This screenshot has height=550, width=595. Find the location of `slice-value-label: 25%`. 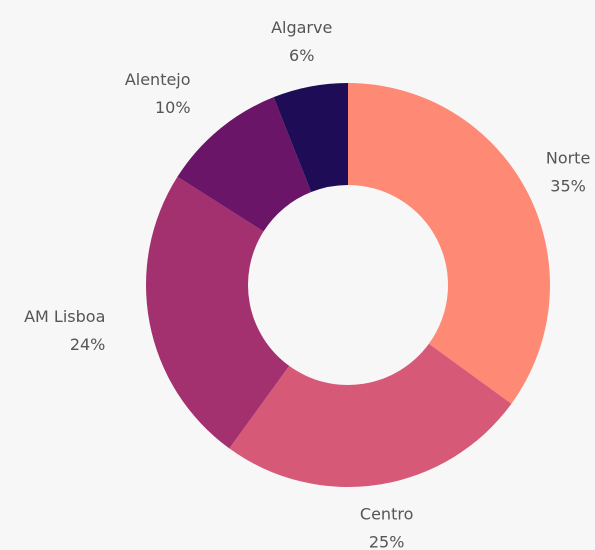

slice-value-label: 25% is located at coordinates (387, 541).